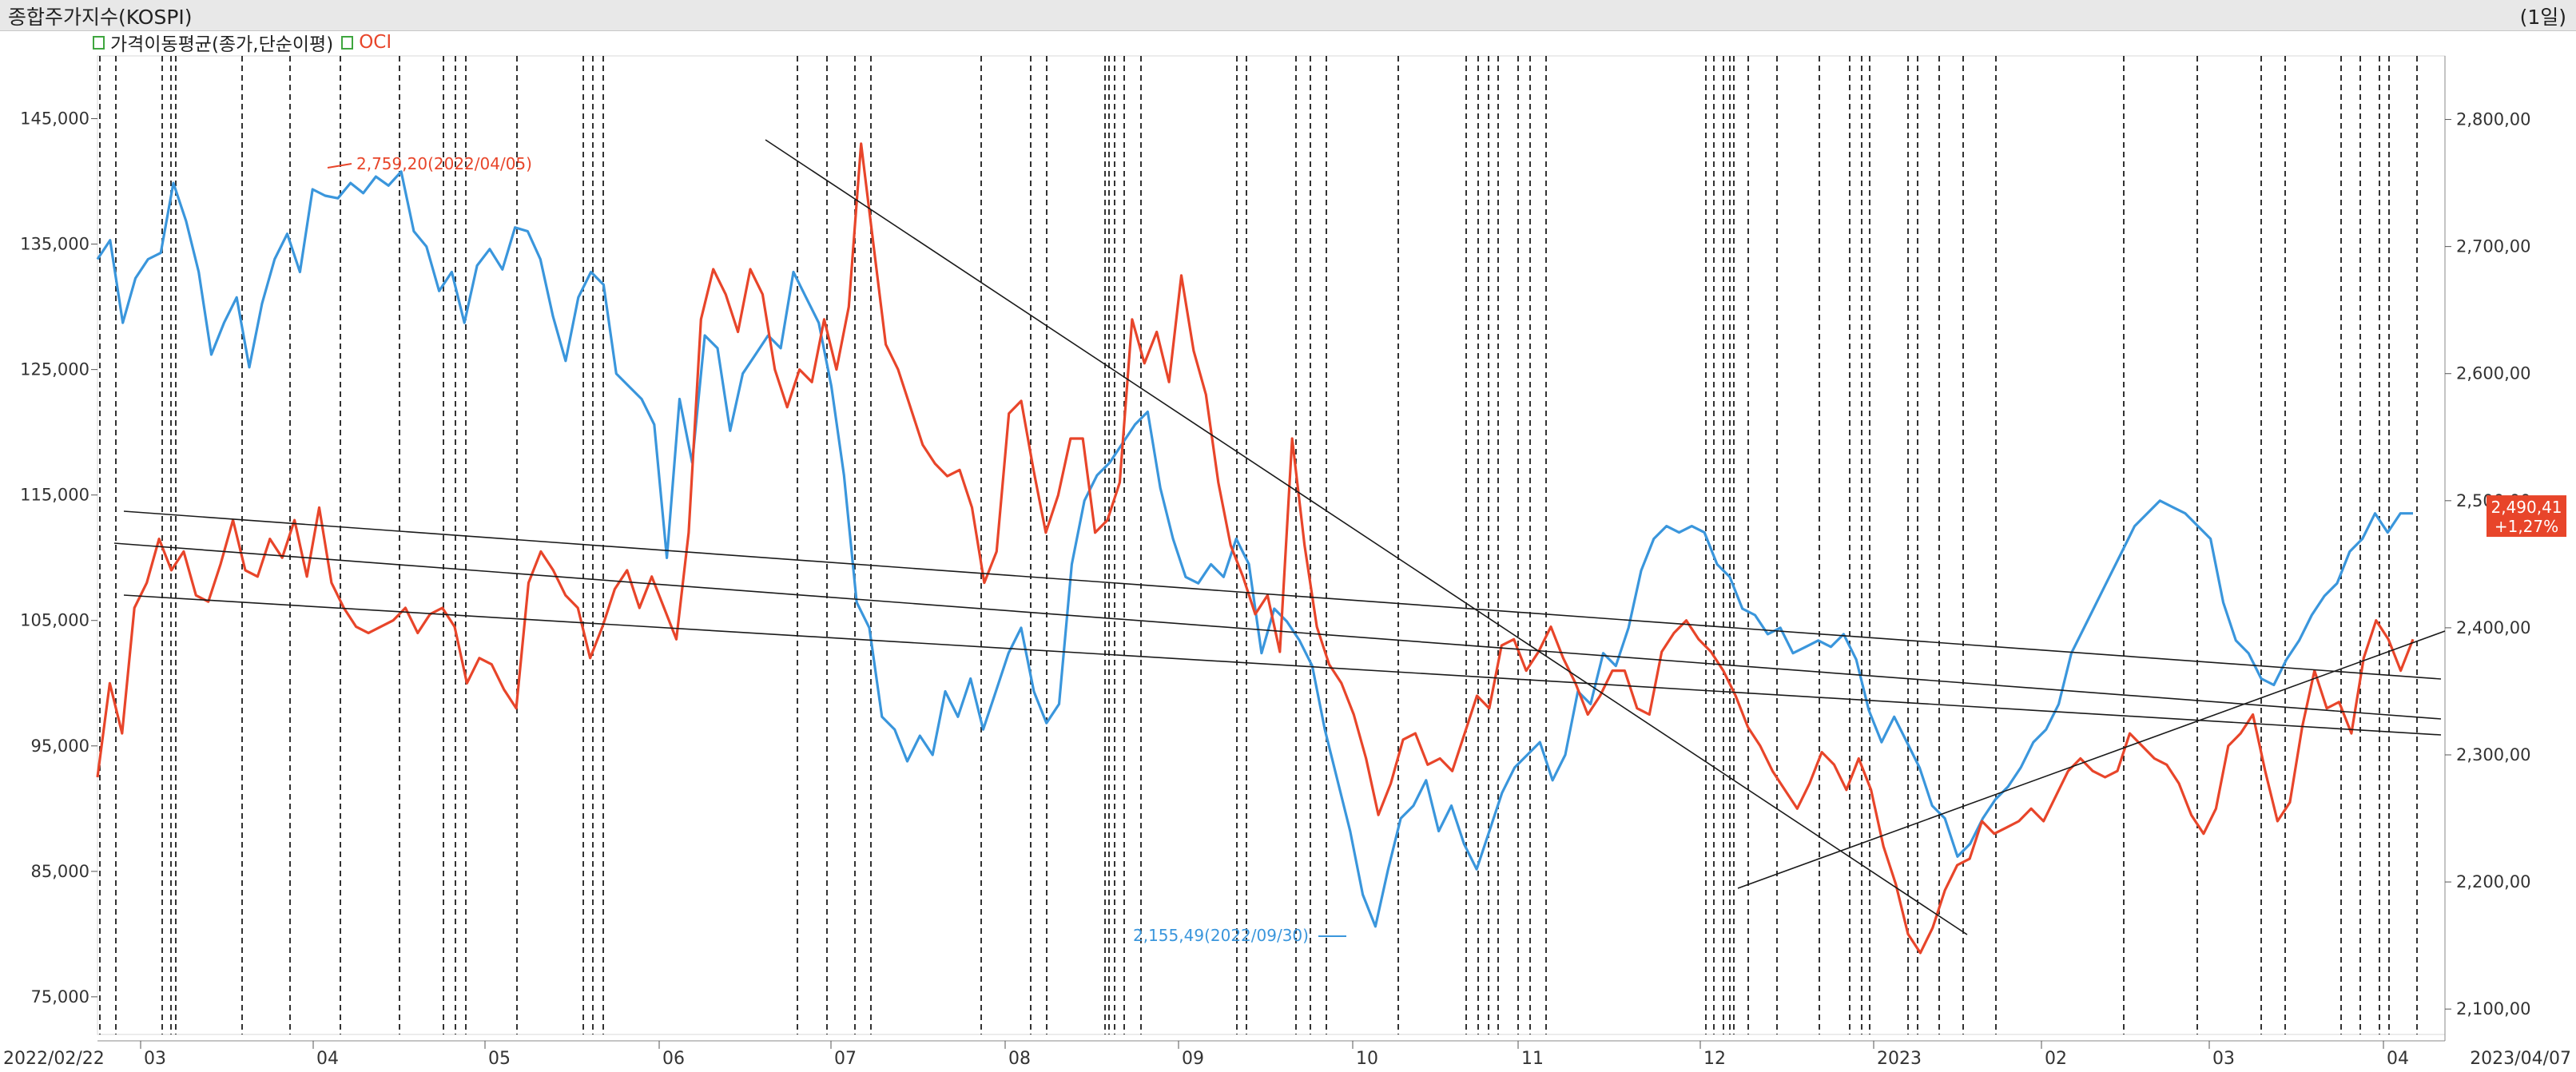  I want to click on left-tick-label: 125,000, so click(54, 369).